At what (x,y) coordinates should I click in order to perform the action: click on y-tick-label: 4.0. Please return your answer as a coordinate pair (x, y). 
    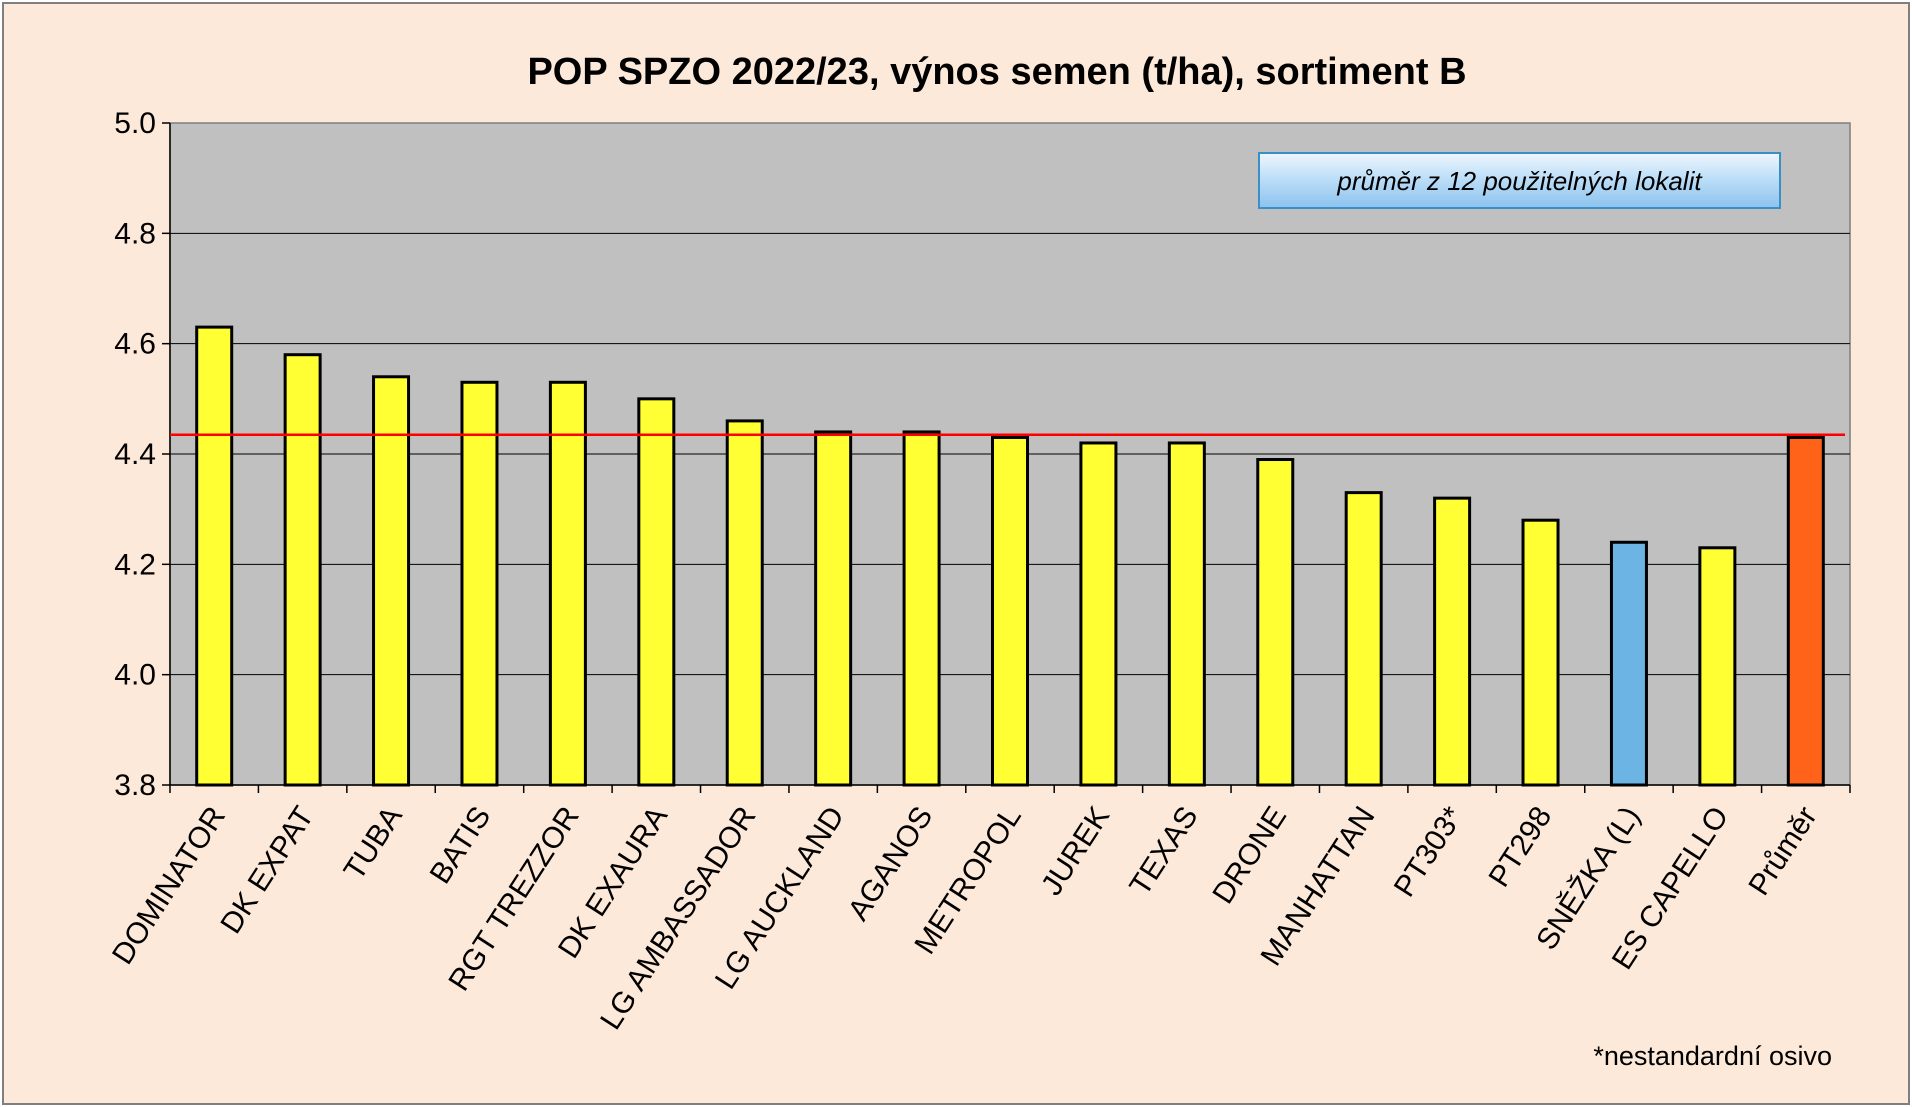
    Looking at the image, I should click on (135, 675).